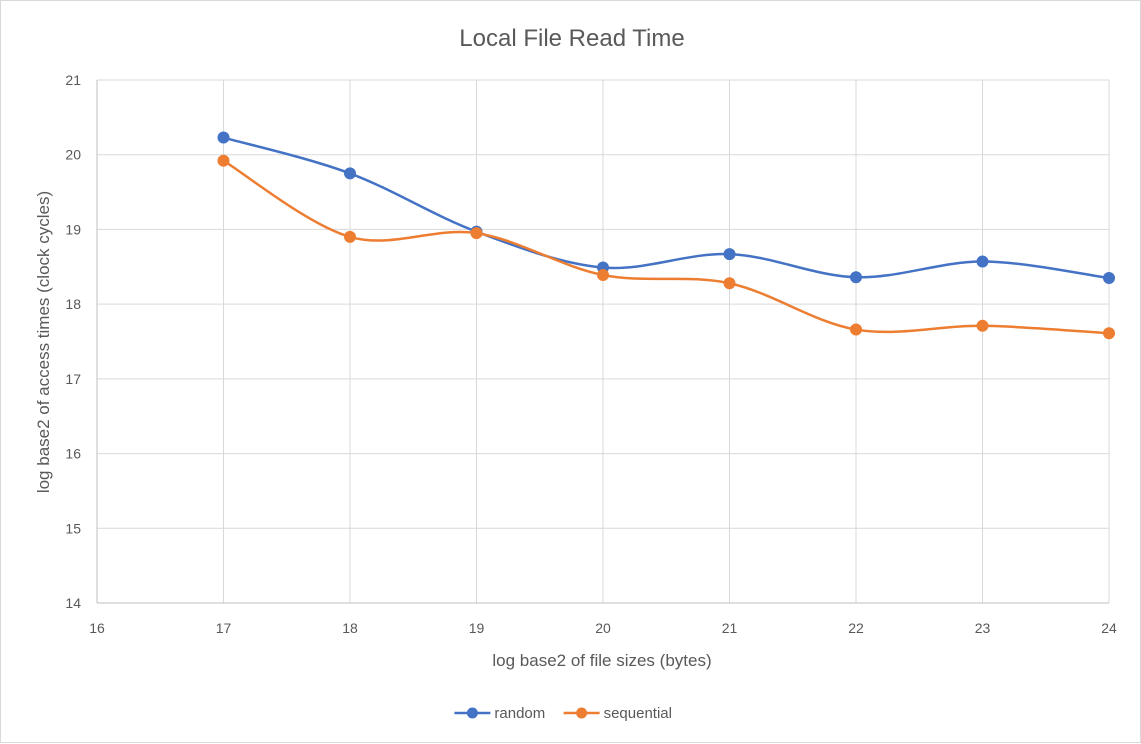  Describe the element at coordinates (73, 454) in the screenshot. I see `y-tick-label: 16` at that location.